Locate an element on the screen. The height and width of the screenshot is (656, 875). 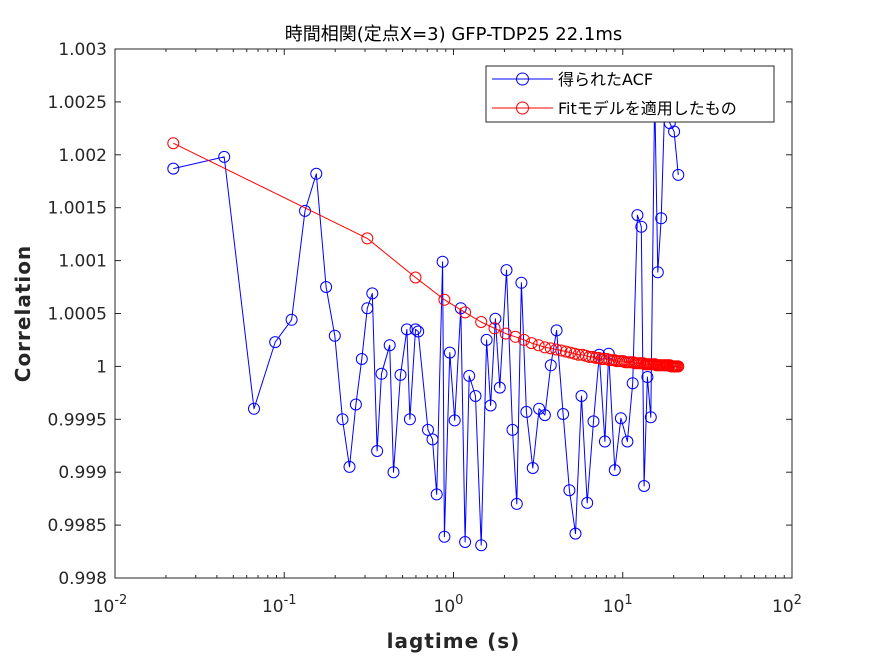
y-tick-label: 0.9985 is located at coordinates (77, 526).